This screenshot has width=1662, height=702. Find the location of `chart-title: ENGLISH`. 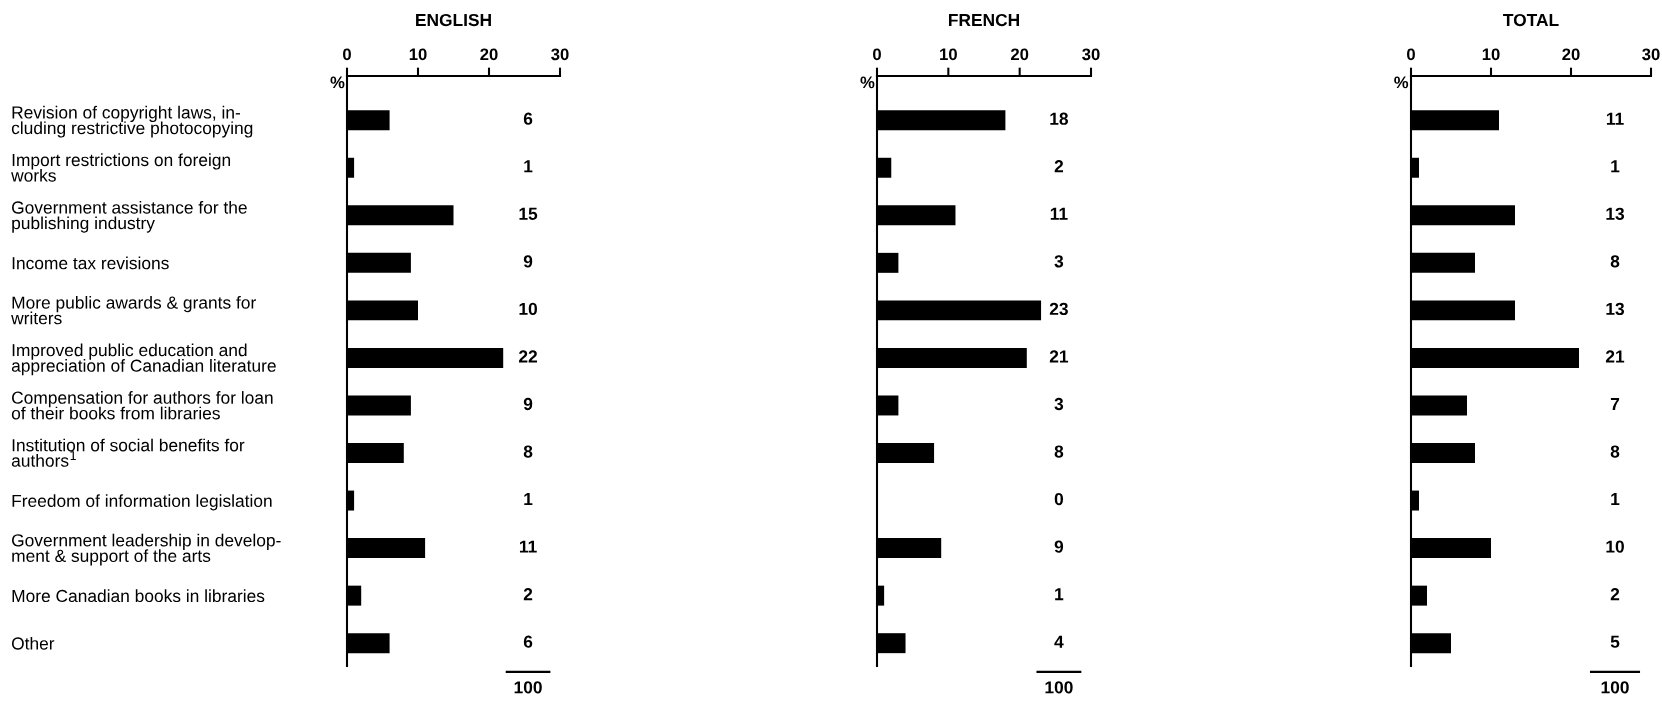

chart-title: ENGLISH is located at coordinates (453, 20).